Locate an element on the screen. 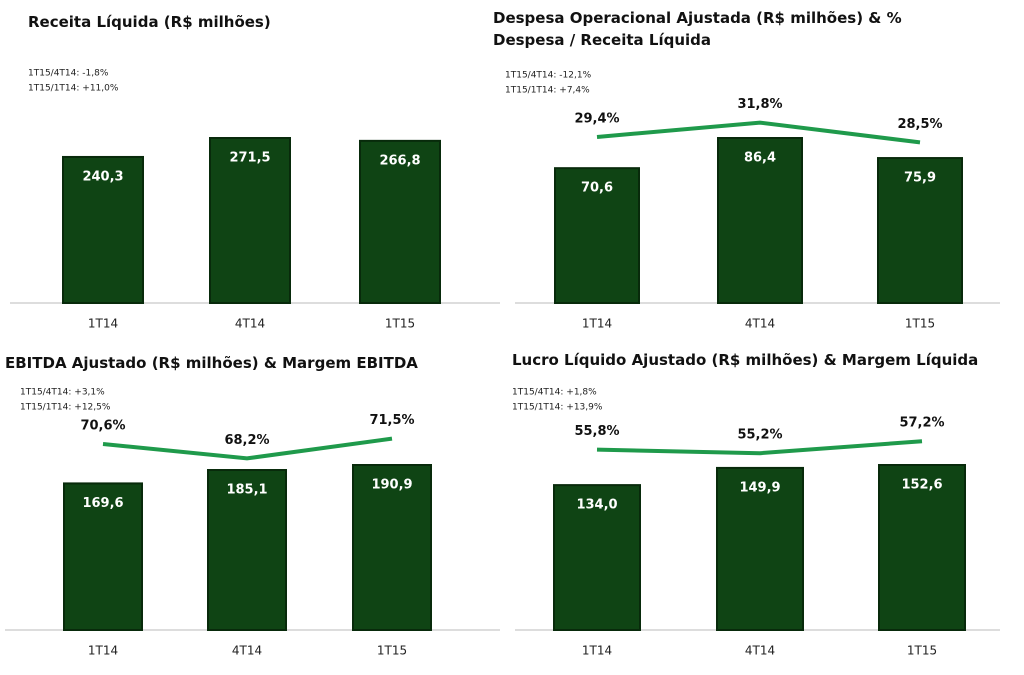  bar-value-label: 271,5 is located at coordinates (249, 158).